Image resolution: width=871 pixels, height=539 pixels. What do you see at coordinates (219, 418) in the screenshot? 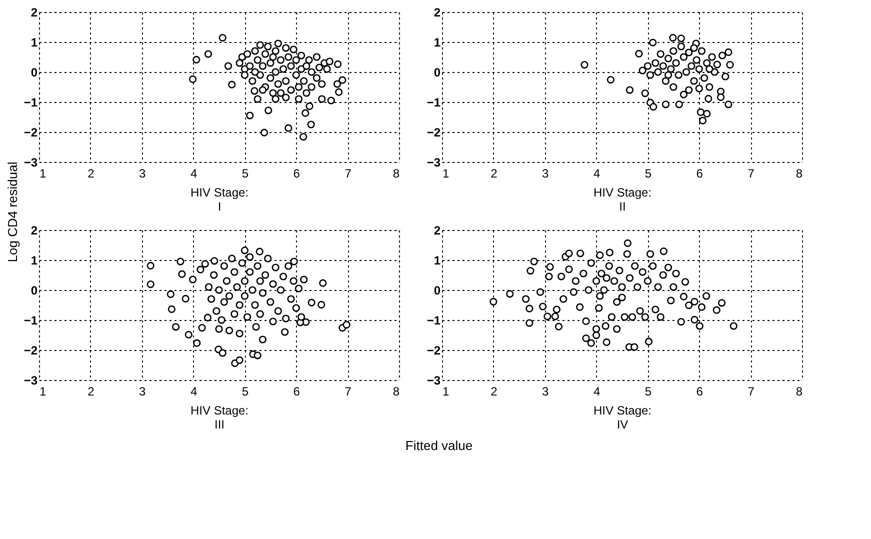
I see `x-axis-title: HIV Stage: III` at bounding box center [219, 418].